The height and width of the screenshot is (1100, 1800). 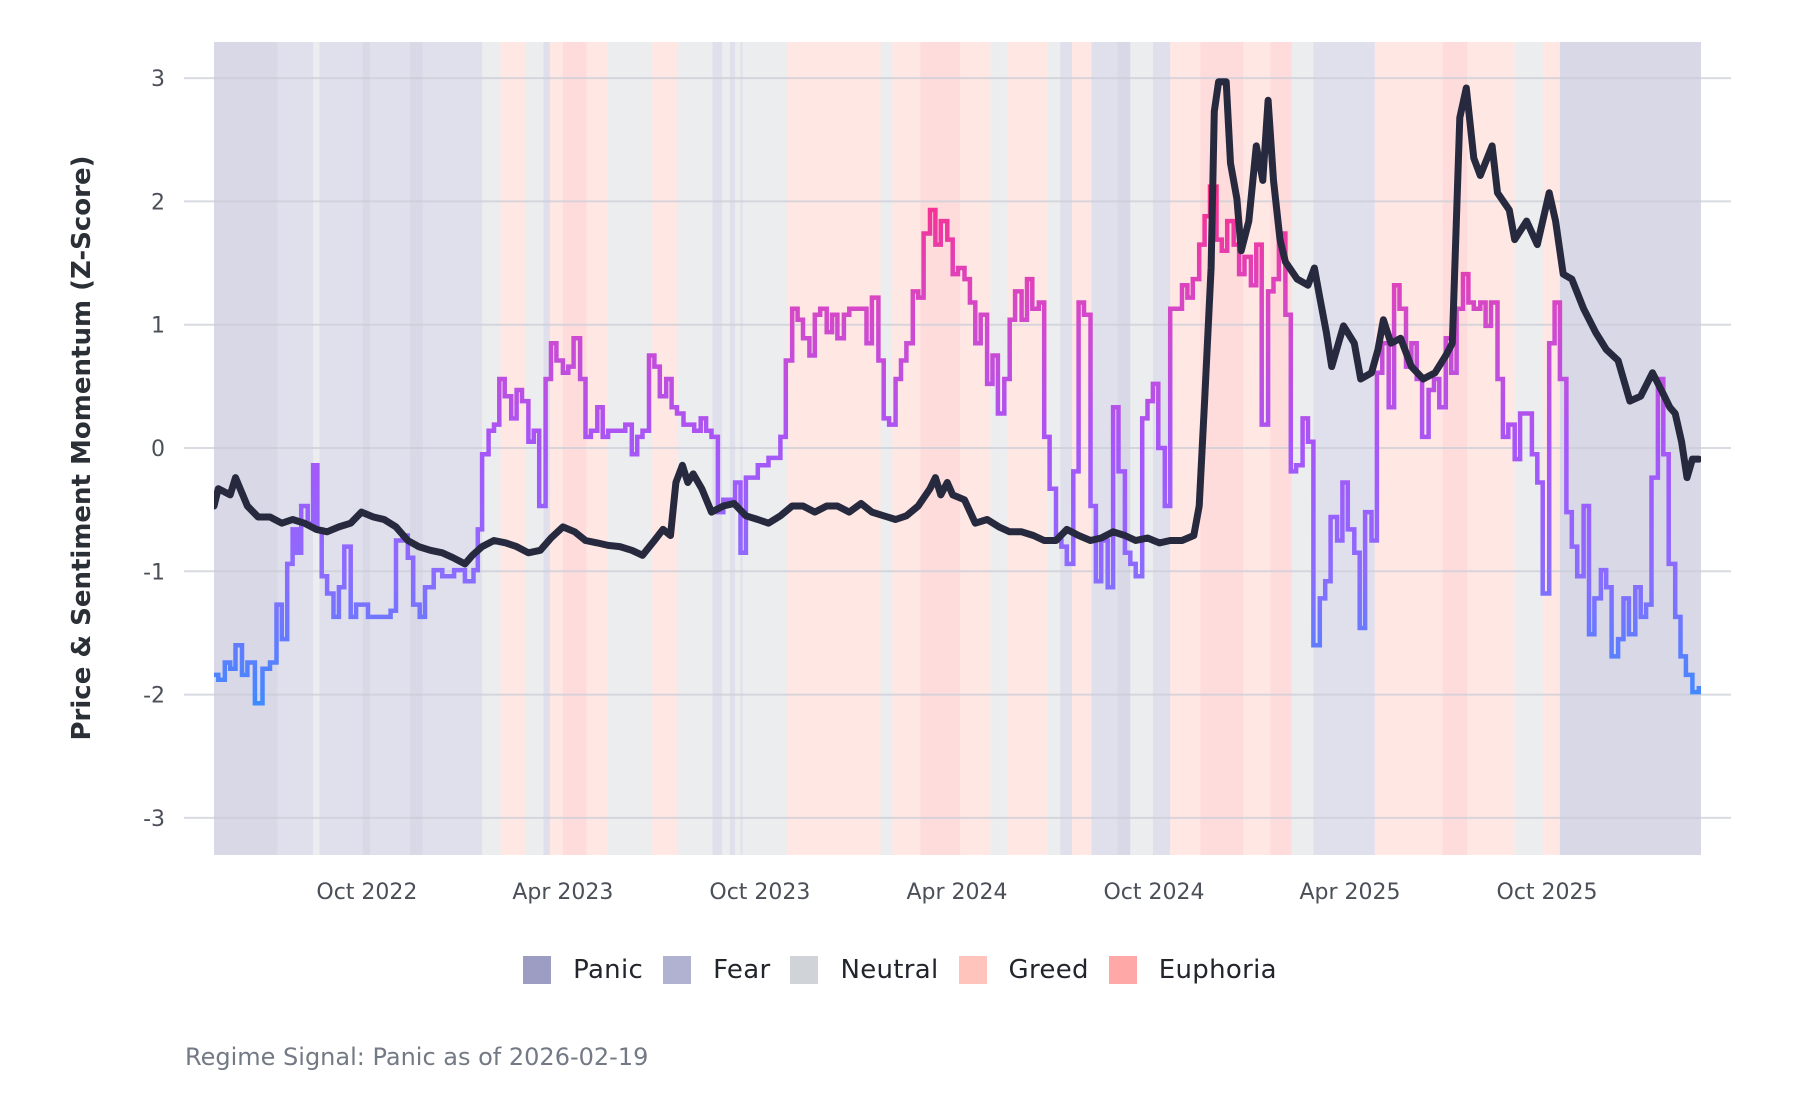 I want to click on x-tick-label: Oct 2025, so click(x=1547, y=892).